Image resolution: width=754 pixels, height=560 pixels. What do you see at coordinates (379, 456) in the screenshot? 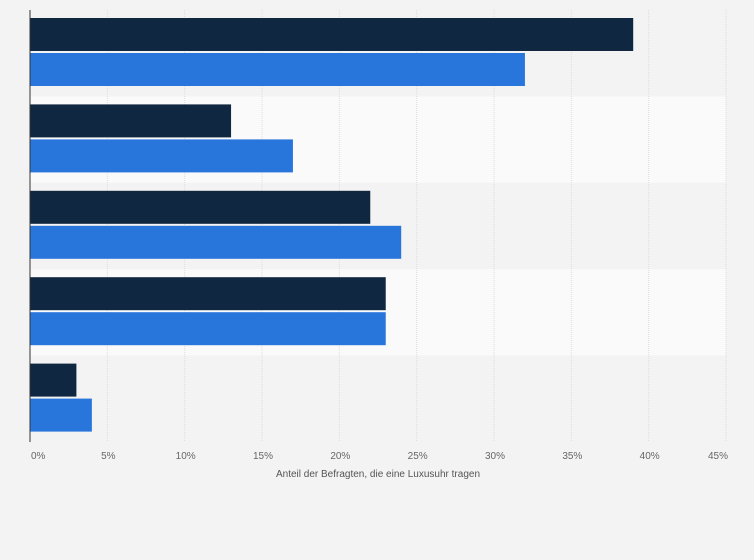
I see `x-tick-labels: 0% 5% 10% 15% 20% 25% 30% 35% 40% 45%` at bounding box center [379, 456].